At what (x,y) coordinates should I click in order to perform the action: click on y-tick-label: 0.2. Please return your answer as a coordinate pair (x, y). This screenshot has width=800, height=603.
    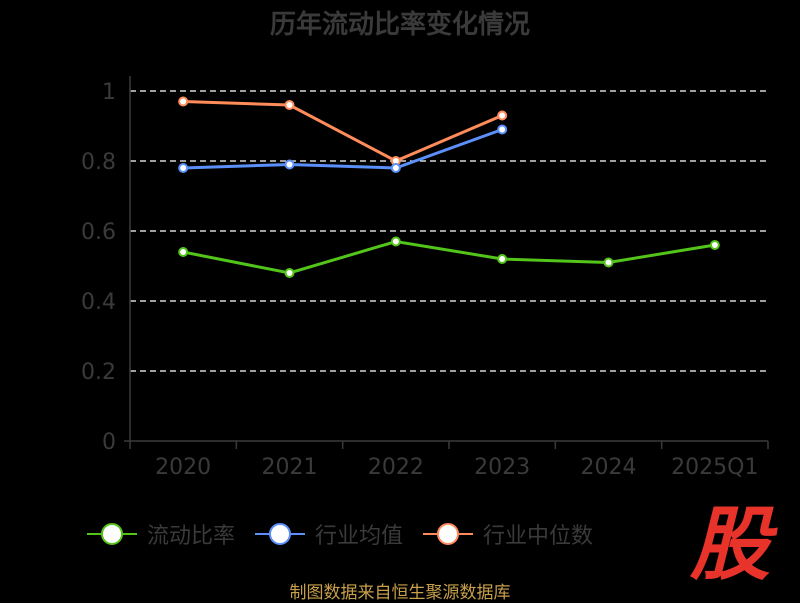
    Looking at the image, I should click on (98, 372).